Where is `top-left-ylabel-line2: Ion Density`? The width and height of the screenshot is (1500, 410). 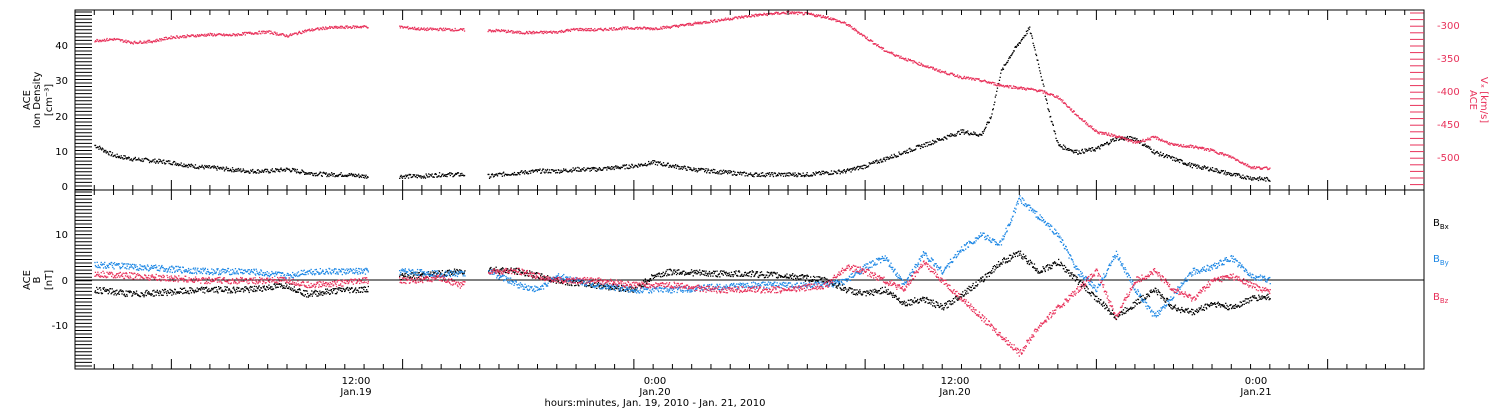 top-left-ylabel-line2: Ion Density is located at coordinates (37, 100).